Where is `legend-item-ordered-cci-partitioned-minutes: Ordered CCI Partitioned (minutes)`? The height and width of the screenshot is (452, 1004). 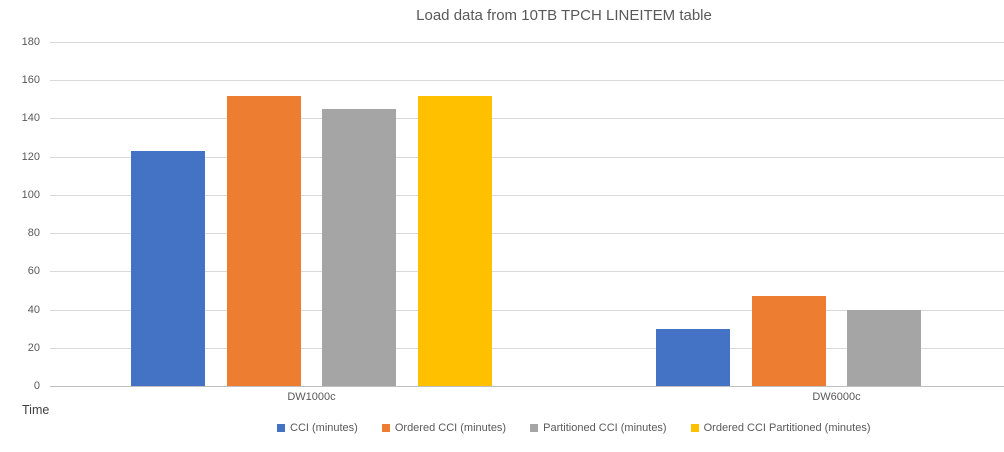
legend-item-ordered-cci-partitioned-minutes: Ordered CCI Partitioned (minutes) is located at coordinates (780, 428).